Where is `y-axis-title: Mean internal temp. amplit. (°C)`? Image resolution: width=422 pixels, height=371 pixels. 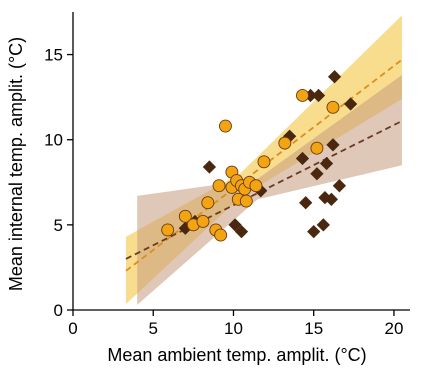
y-axis-title: Mean internal temp. amplit. (°C) is located at coordinates (16, 164).